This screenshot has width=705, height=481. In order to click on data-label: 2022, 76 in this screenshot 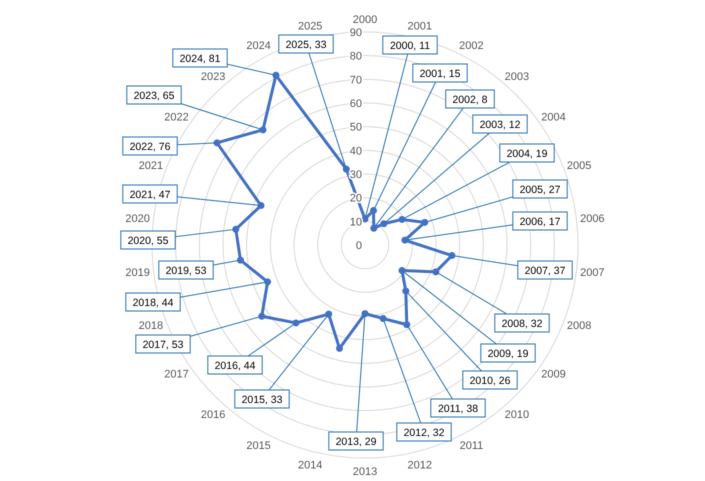, I will do `click(150, 147)`.